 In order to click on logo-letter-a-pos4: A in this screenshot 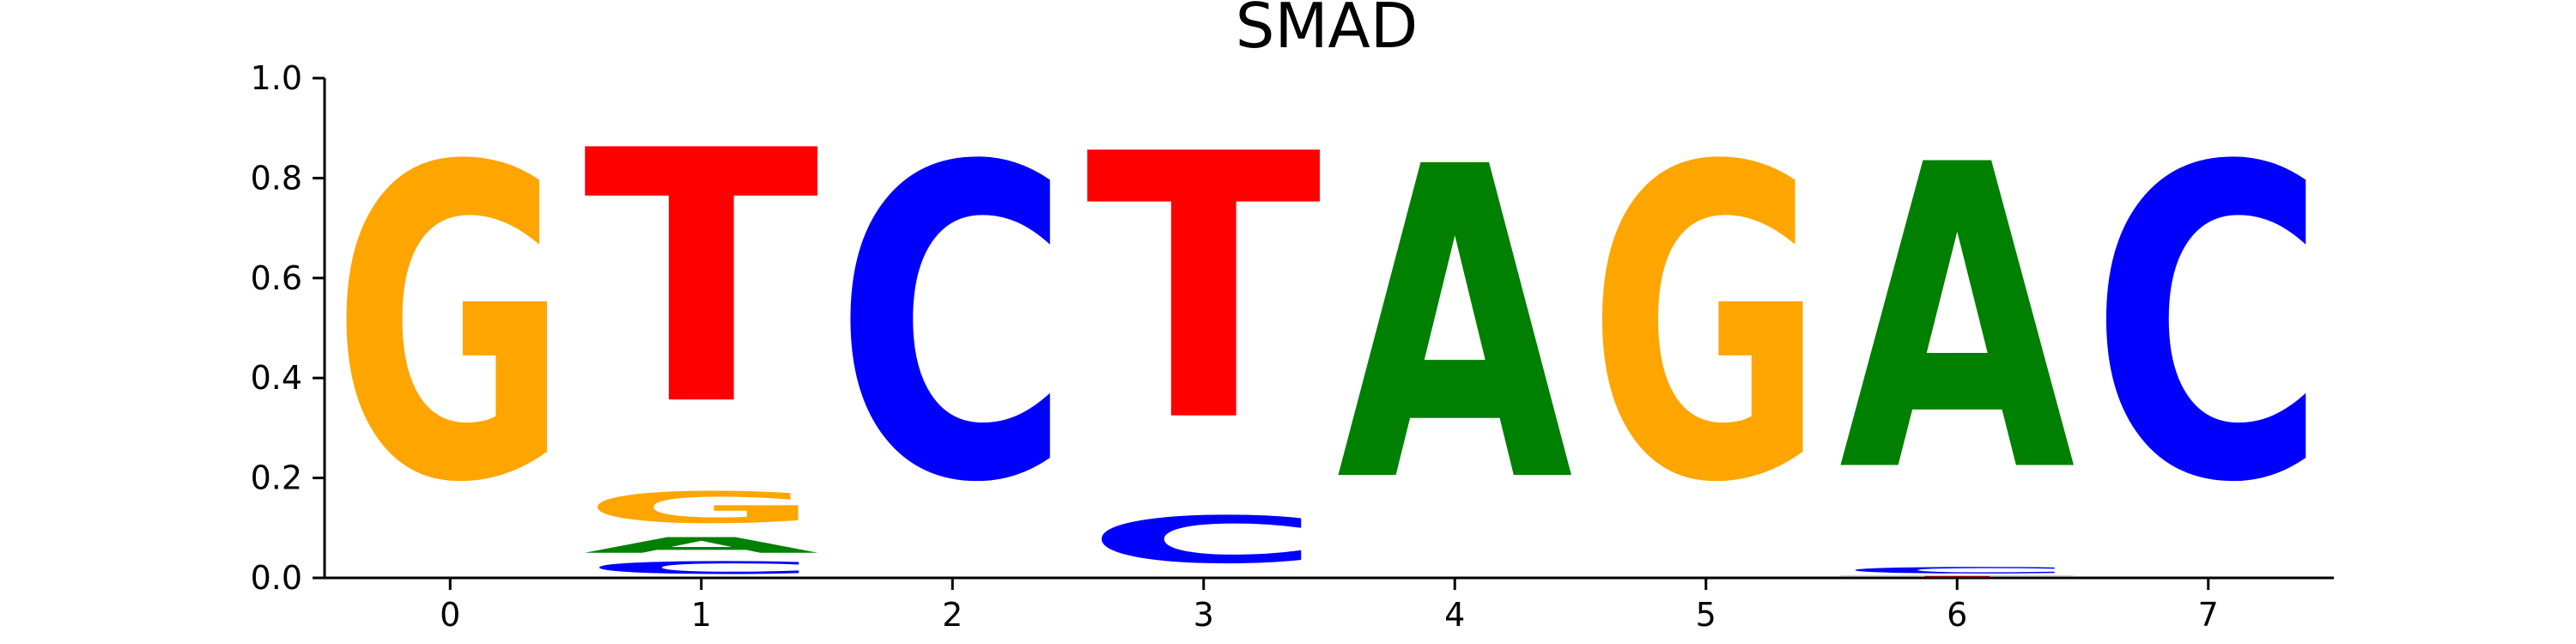, I will do `click(1456, 327)`.